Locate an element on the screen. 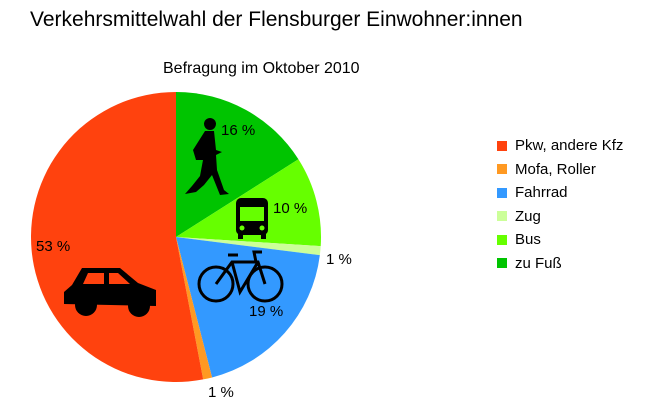 The width and height of the screenshot is (646, 416). data-label-pkw: 53 % is located at coordinates (53, 246).